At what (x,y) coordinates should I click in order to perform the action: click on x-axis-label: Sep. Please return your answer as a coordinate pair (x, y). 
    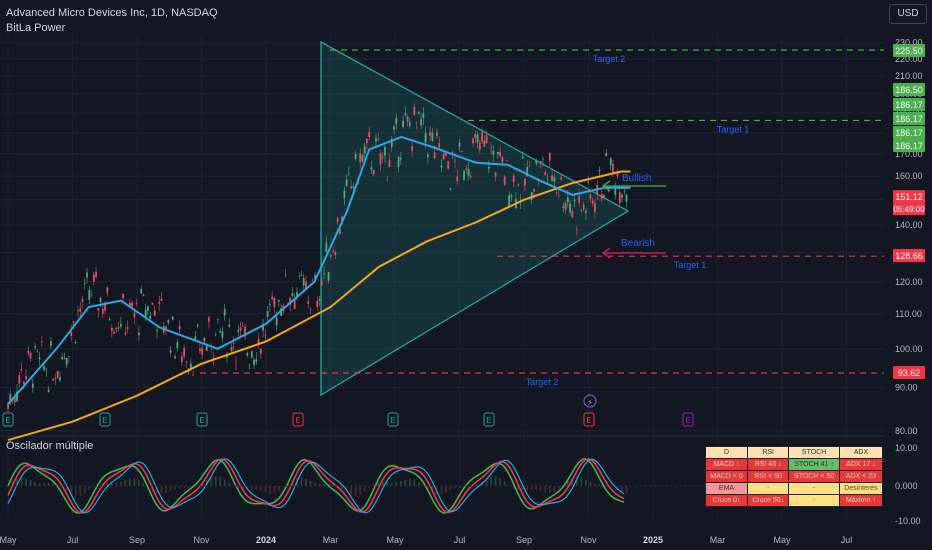
    Looking at the image, I should click on (524, 540).